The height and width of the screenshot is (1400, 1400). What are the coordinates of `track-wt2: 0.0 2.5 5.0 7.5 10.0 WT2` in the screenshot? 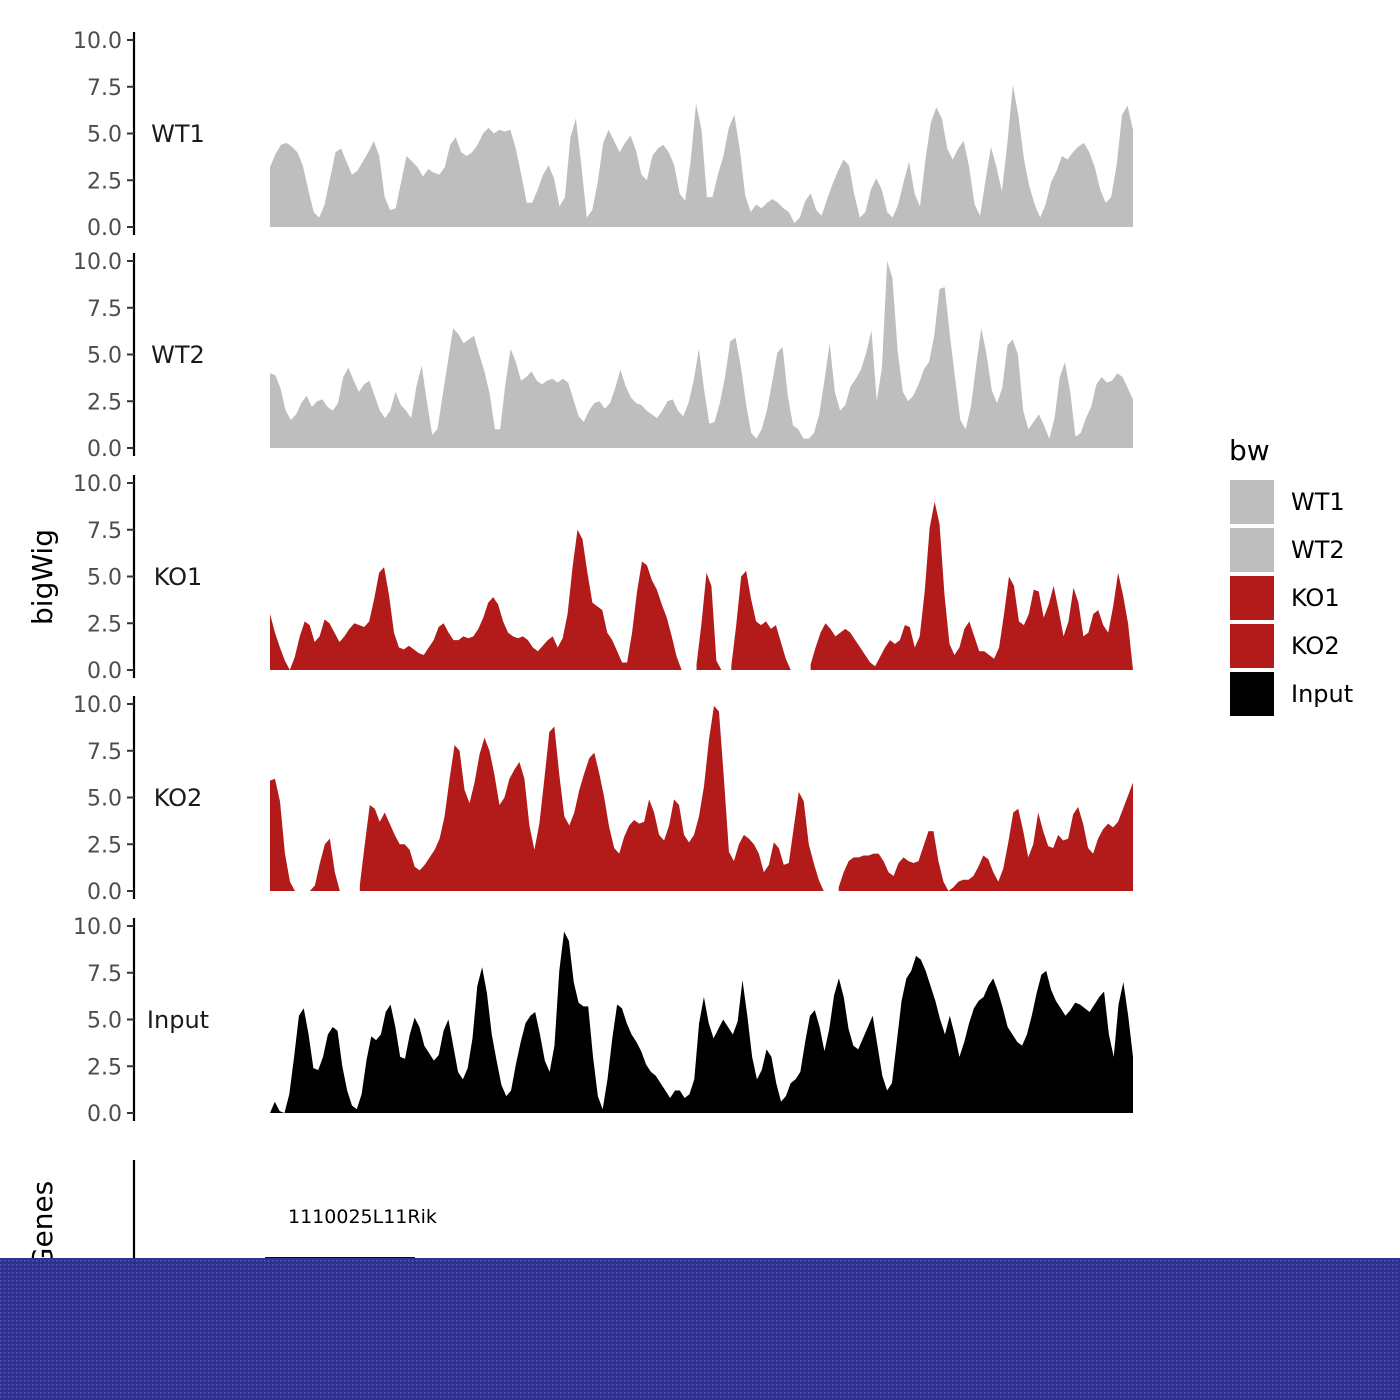 It's located at (603, 356).